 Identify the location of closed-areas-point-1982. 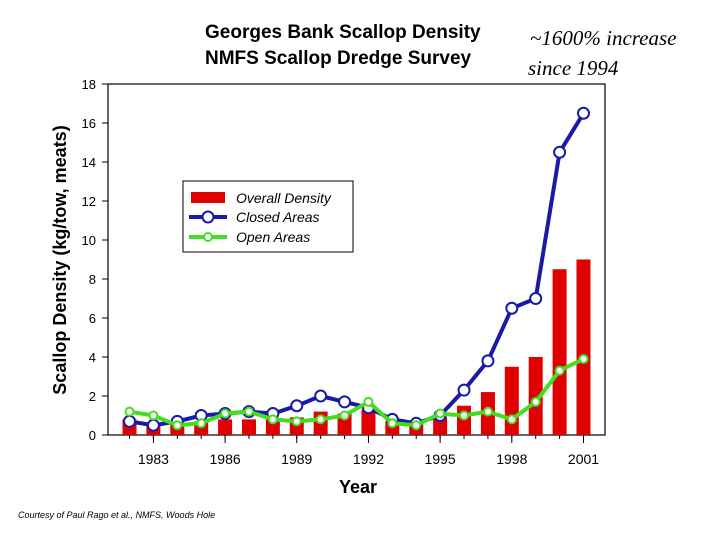
(130, 421).